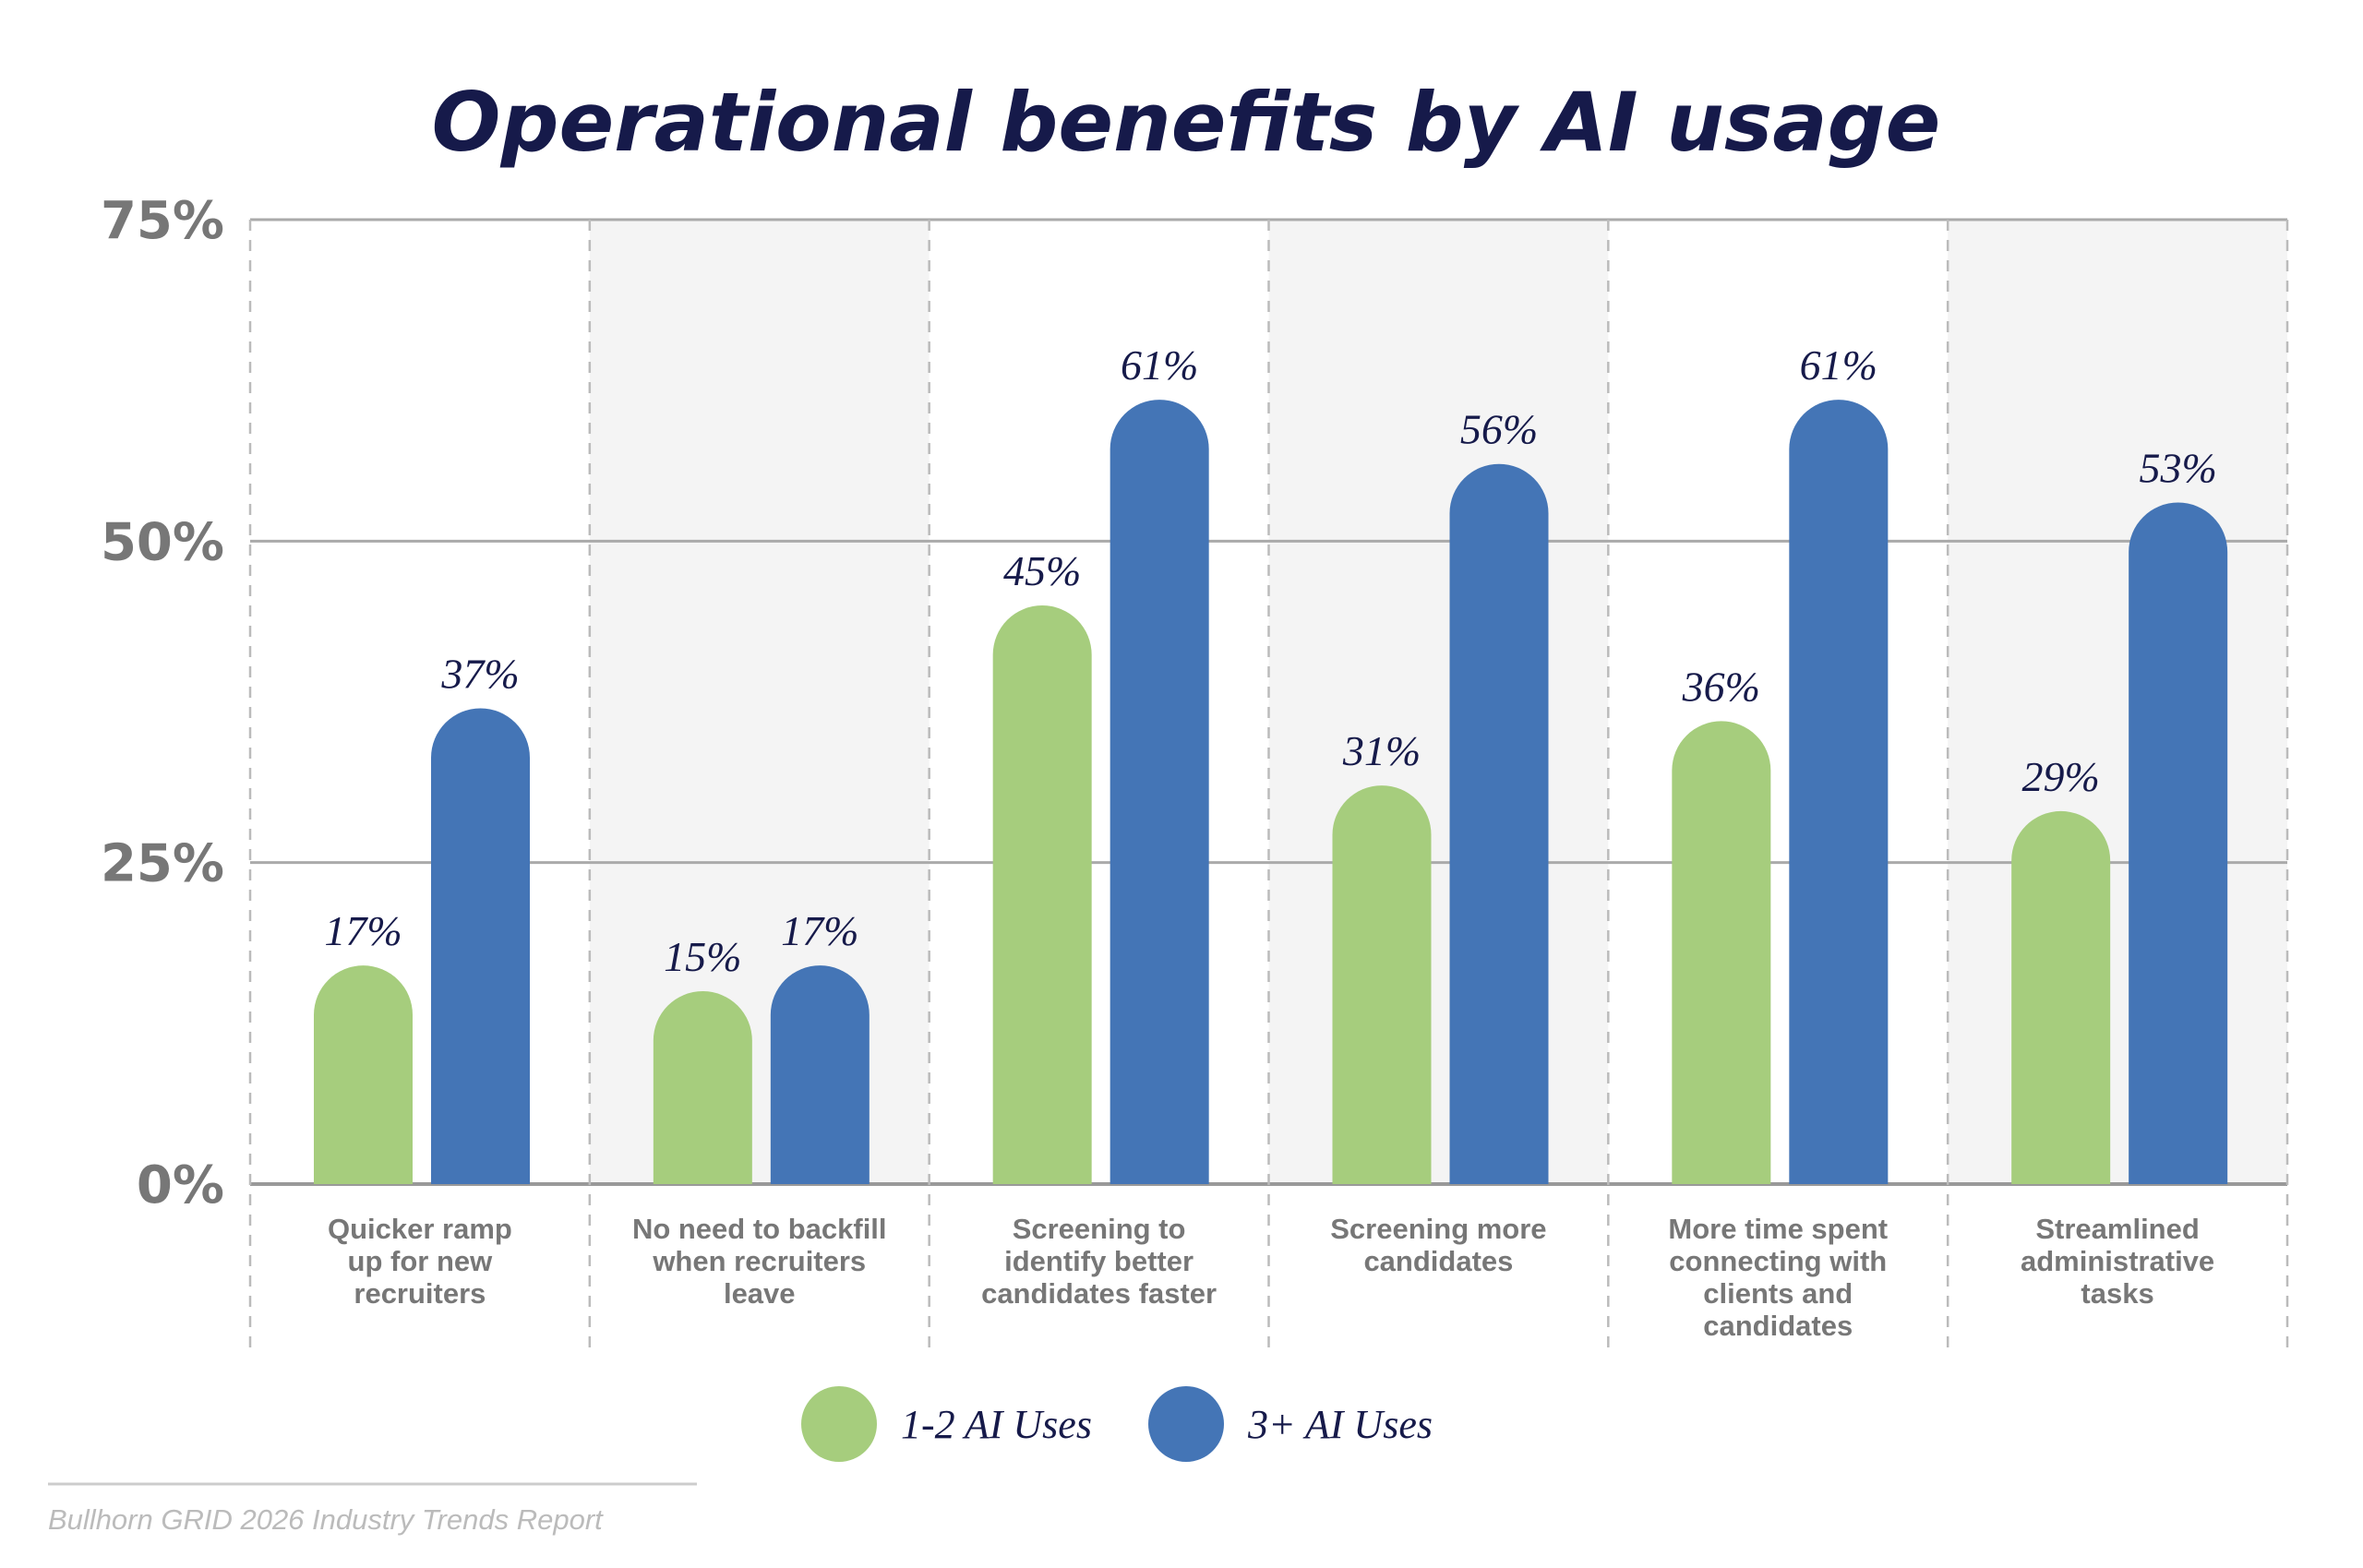  I want to click on legend-label: 1-2 AI Uses, so click(996, 1424).